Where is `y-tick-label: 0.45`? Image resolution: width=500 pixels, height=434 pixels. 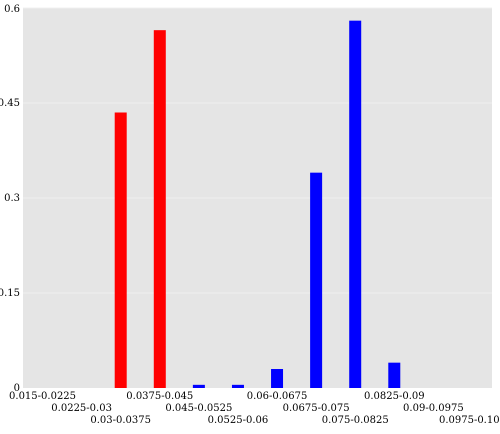
y-tick-label: 0.45 is located at coordinates (10, 103).